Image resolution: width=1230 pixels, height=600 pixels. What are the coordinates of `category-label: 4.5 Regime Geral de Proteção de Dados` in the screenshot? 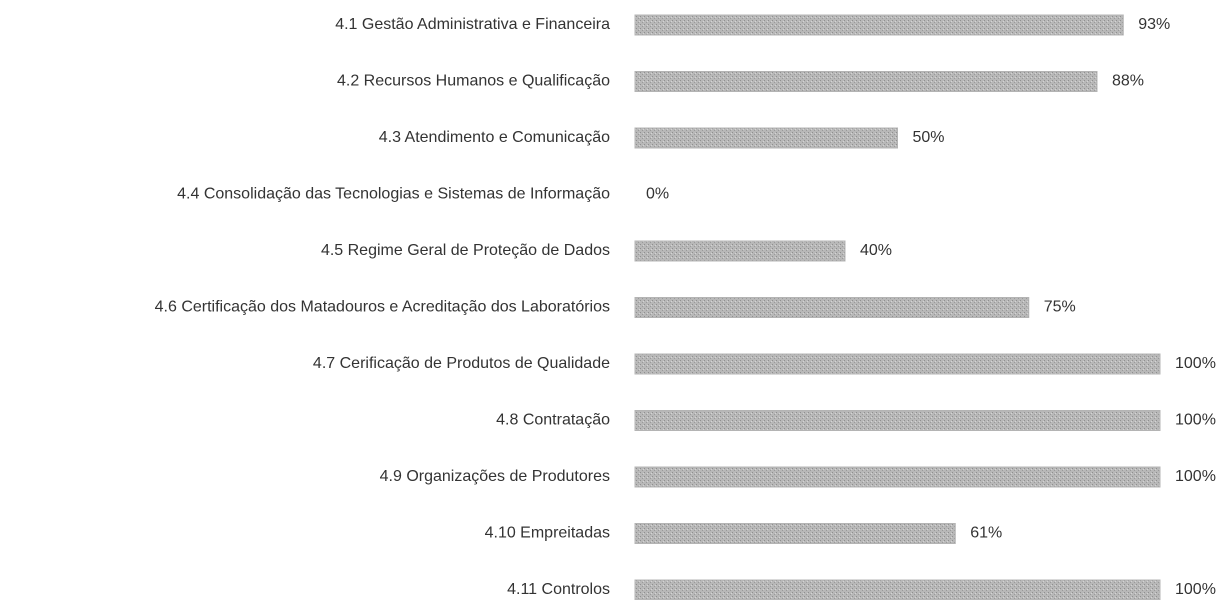 It's located at (465, 250).